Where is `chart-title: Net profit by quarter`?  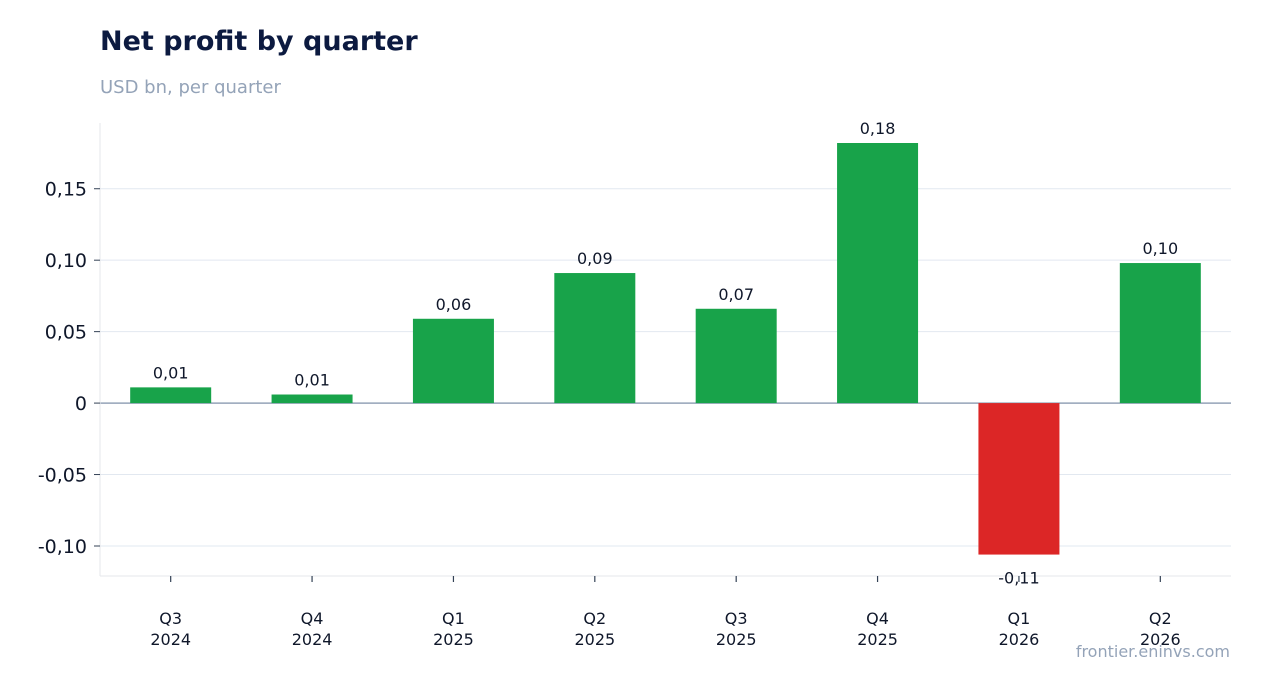
chart-title: Net profit by quarter is located at coordinates (259, 41).